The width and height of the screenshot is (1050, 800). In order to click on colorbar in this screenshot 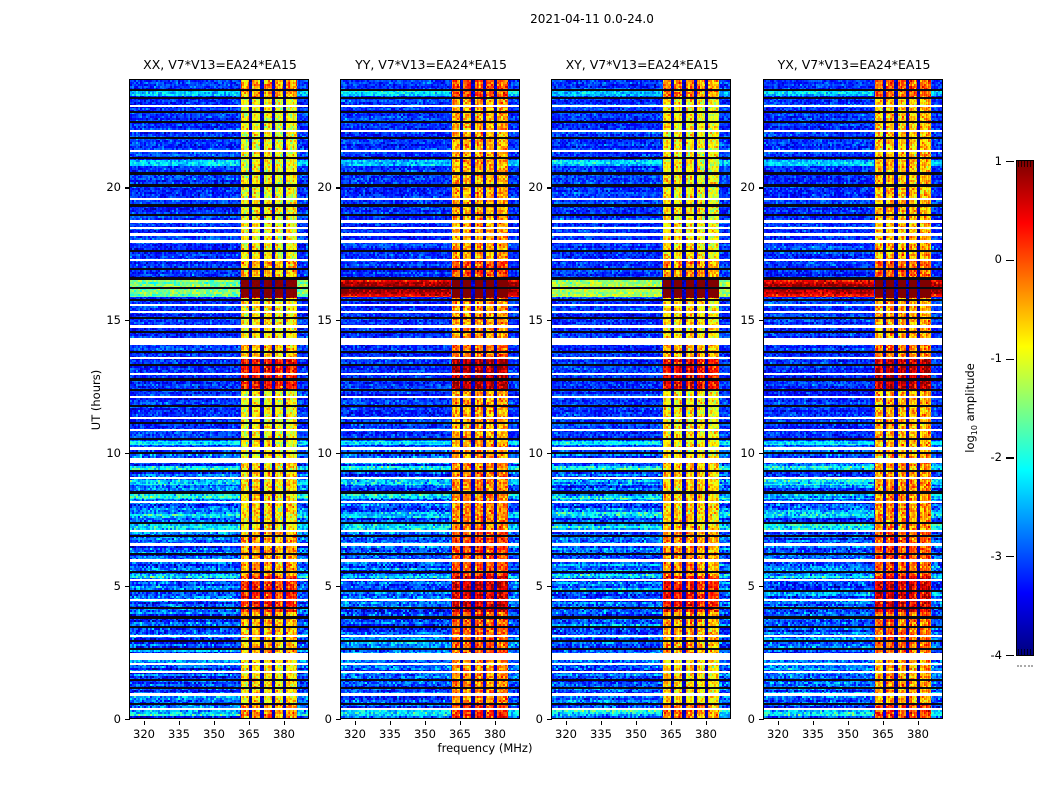, I will do `click(1024, 407)`.